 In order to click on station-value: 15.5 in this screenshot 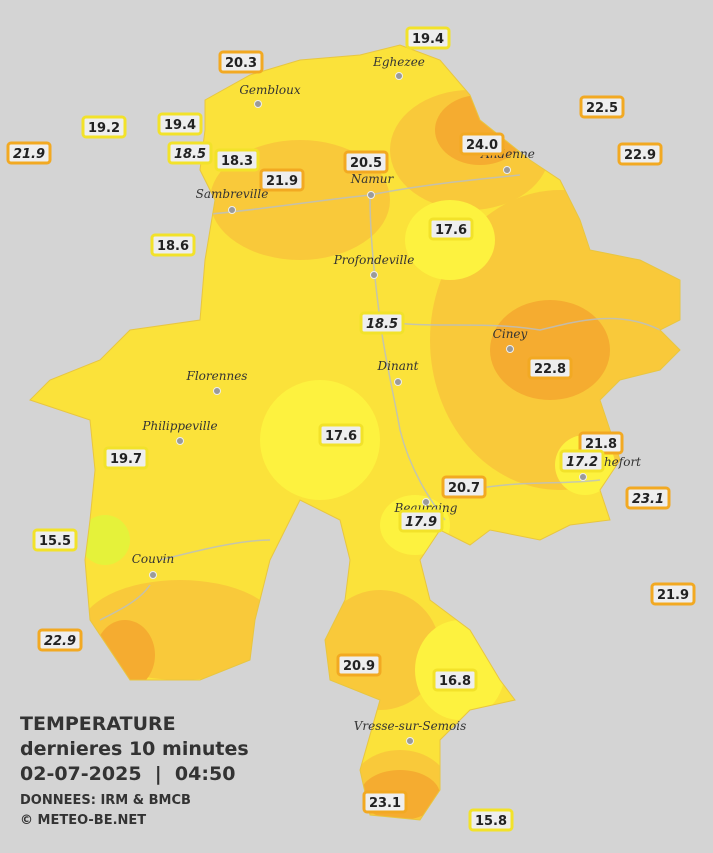, I will do `click(55, 541)`.